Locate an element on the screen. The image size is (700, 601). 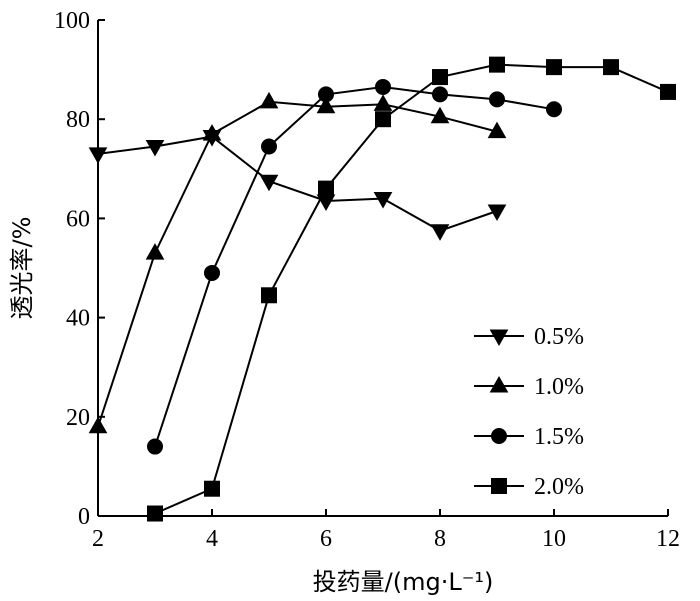
legend-item: 1.5% is located at coordinates (529, 437).